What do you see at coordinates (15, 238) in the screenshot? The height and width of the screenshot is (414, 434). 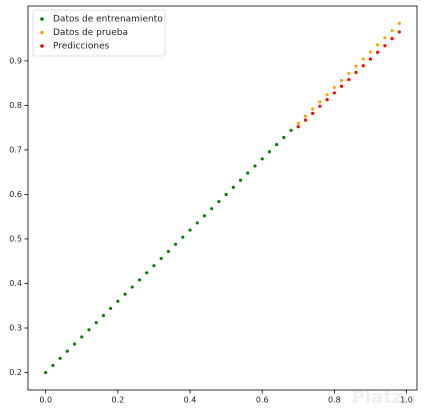 I see `y-tick-label: 0.5` at bounding box center [15, 238].